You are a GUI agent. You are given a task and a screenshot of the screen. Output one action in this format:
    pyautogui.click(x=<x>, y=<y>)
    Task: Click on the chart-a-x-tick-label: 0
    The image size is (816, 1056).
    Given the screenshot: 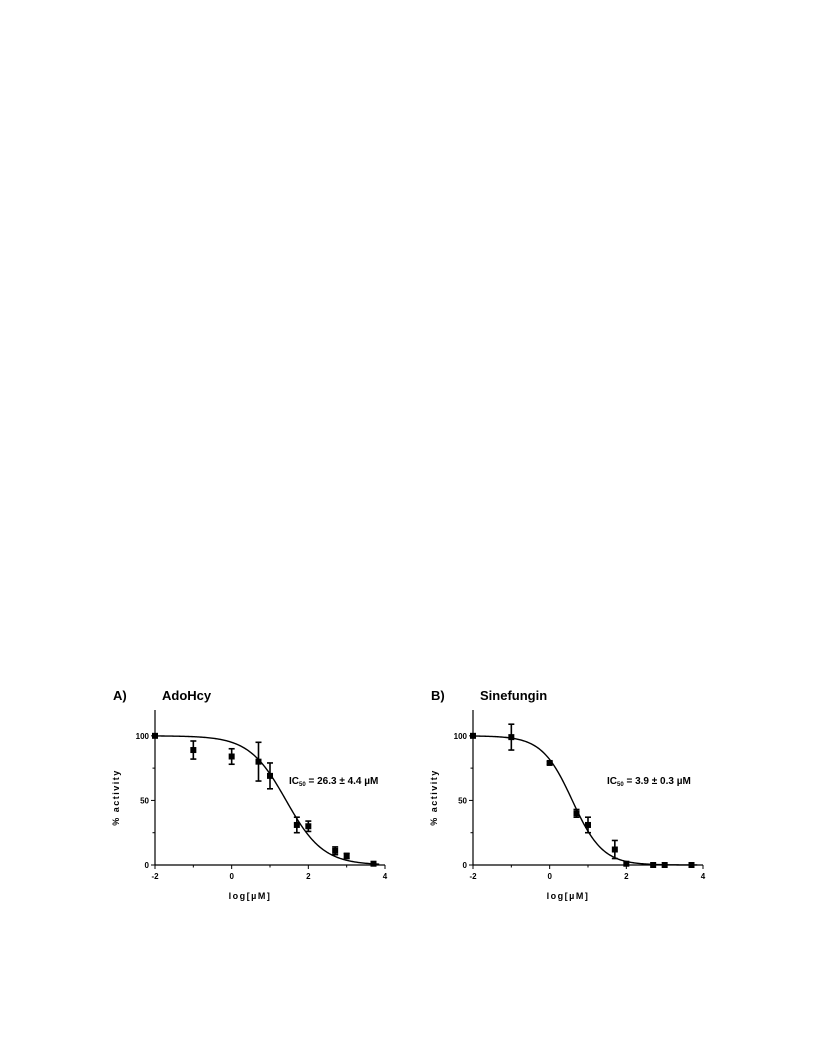 What is the action you would take?
    pyautogui.click(x=231, y=876)
    